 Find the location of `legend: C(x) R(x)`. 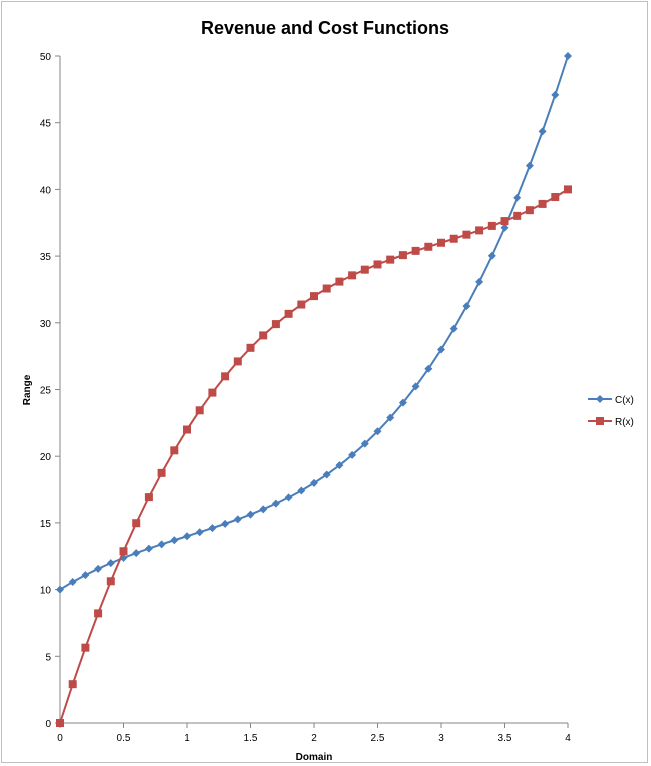

legend: C(x) R(x) is located at coordinates (611, 411).